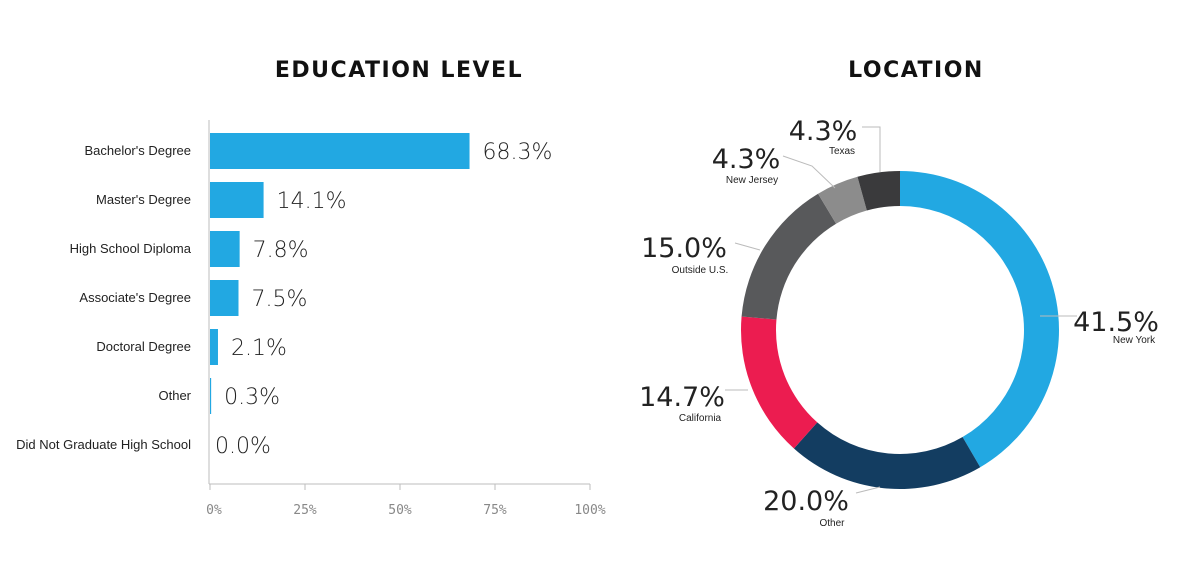 This screenshot has width=1200, height=561. Describe the element at coordinates (399, 70) in the screenshot. I see `education-chart-title: EDUCATION LEVEL` at that location.